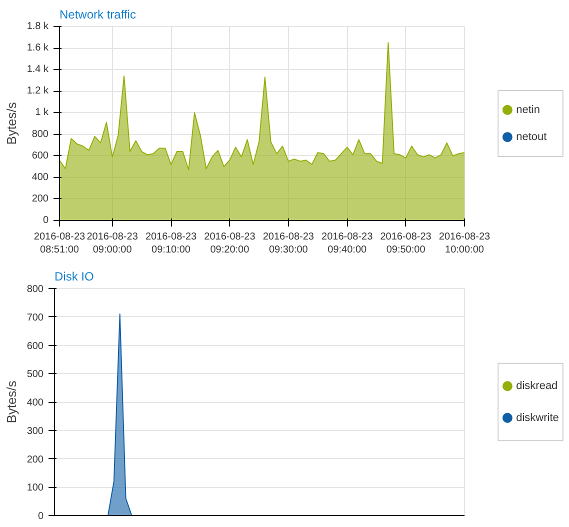 The width and height of the screenshot is (569, 527). Describe the element at coordinates (537, 418) in the screenshot. I see `legend-label: diskwrite` at that location.